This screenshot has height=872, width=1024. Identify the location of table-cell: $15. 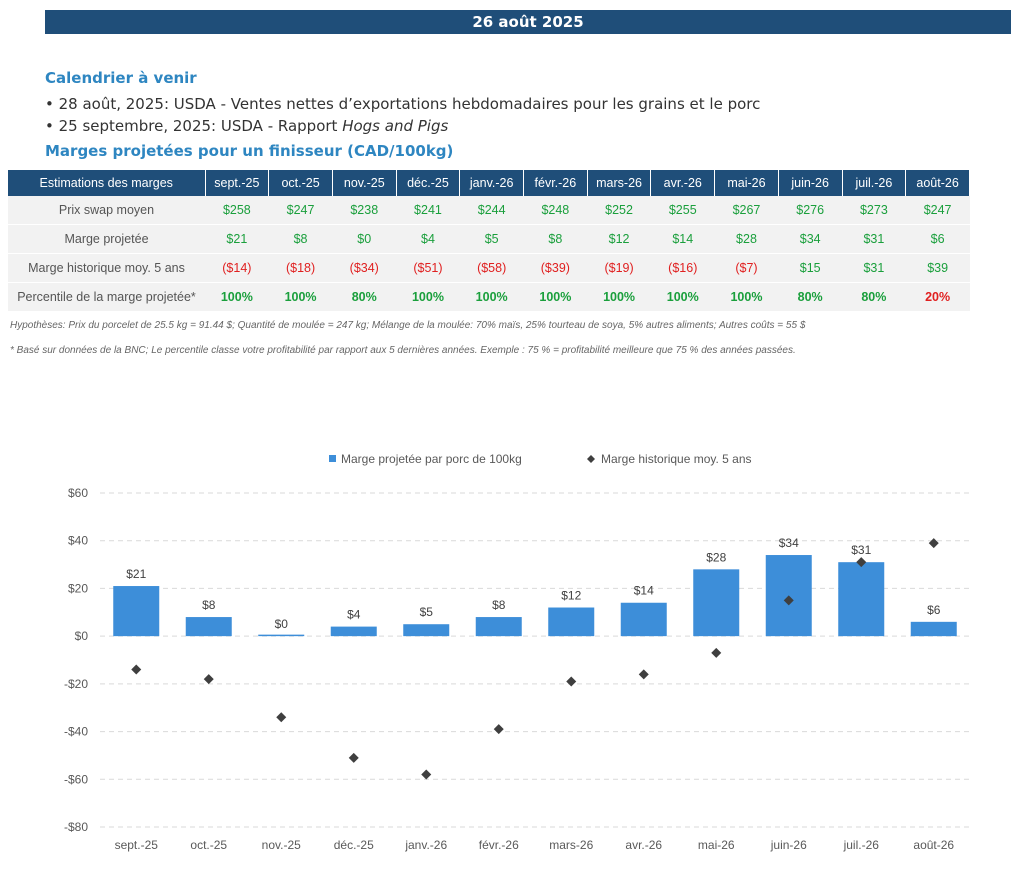
(810, 268).